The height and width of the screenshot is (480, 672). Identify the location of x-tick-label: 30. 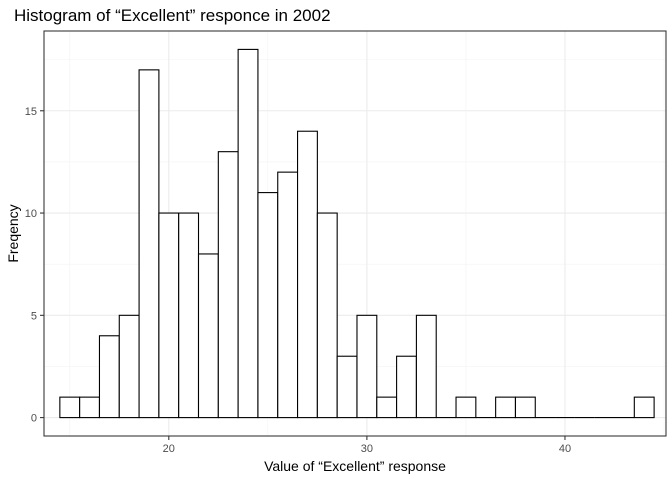
(367, 449).